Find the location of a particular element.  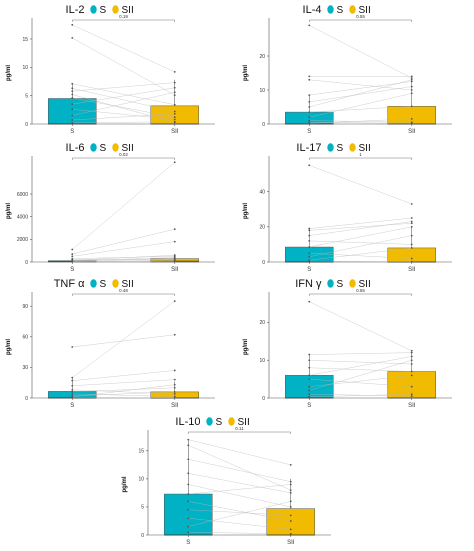

y-tick-label: 20 is located at coordinates (262, 323).